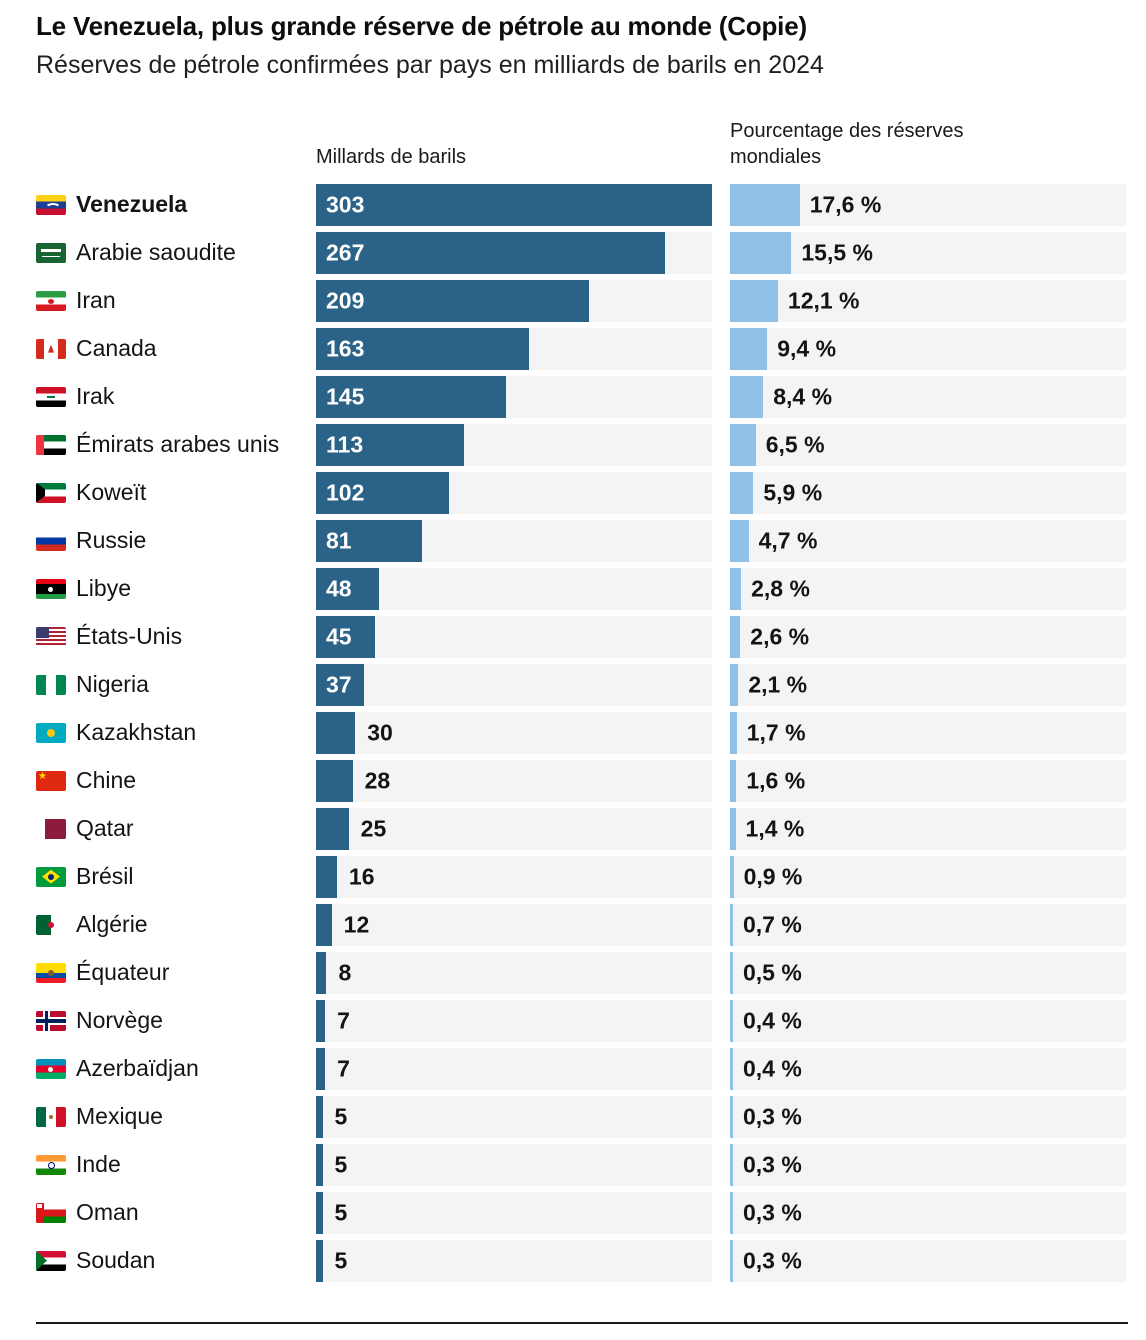 The height and width of the screenshot is (1340, 1146). I want to click on country-row: Inde 5 0,3 %, so click(581, 1164).